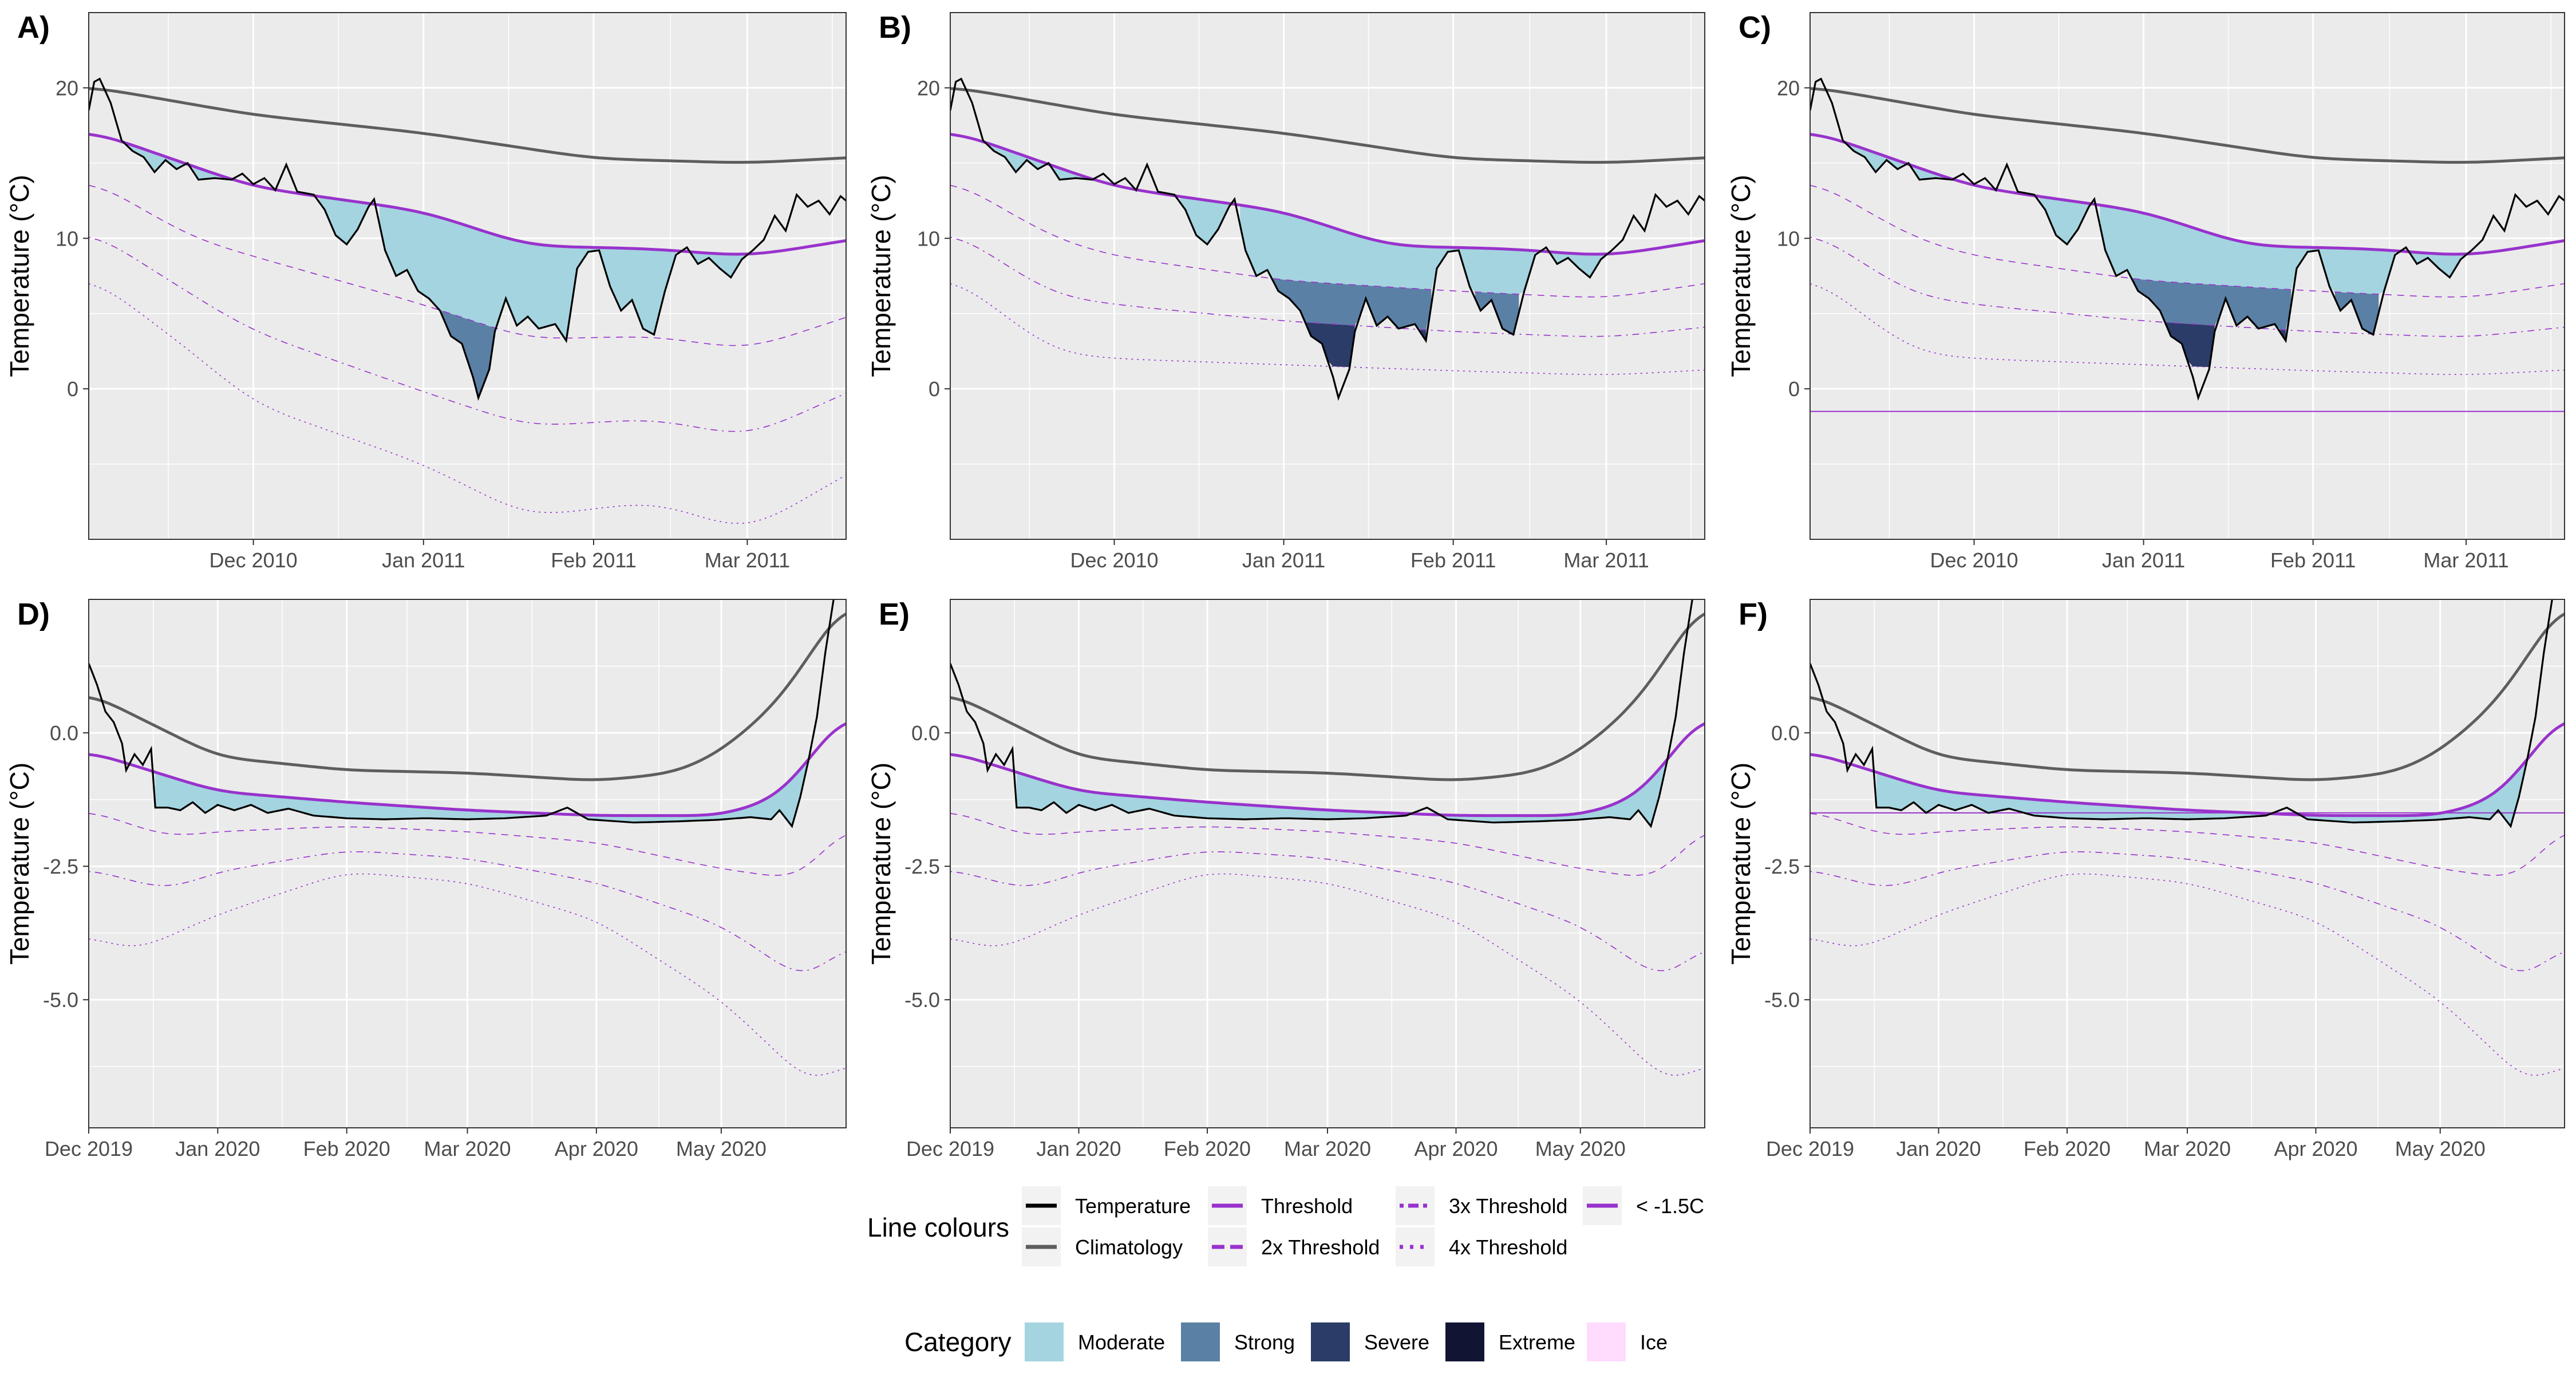  I want to click on legend-category-item: Severe, so click(1370, 1341).